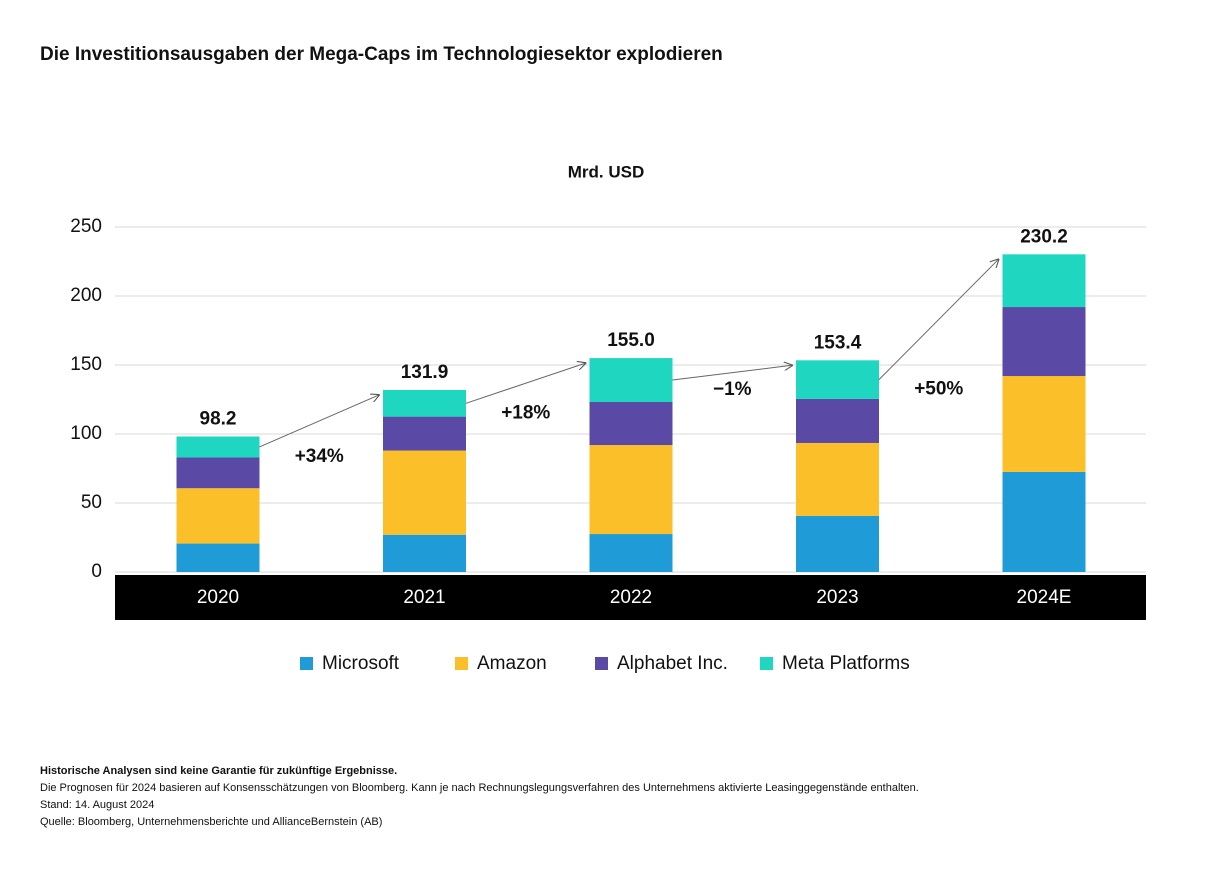  I want to click on category-band, so click(630, 597).